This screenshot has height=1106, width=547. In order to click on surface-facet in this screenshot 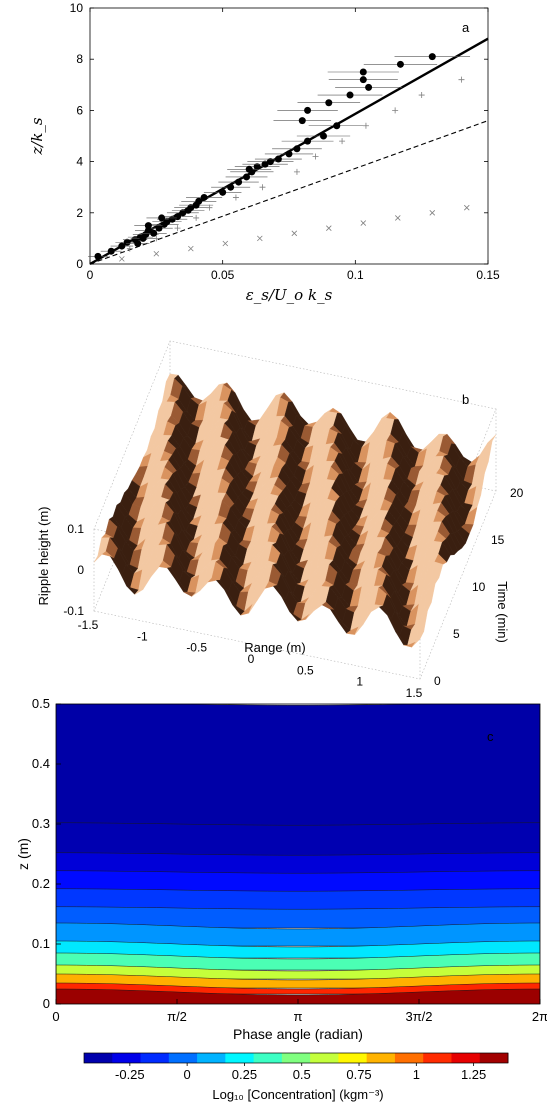, I will do `click(417, 639)`.